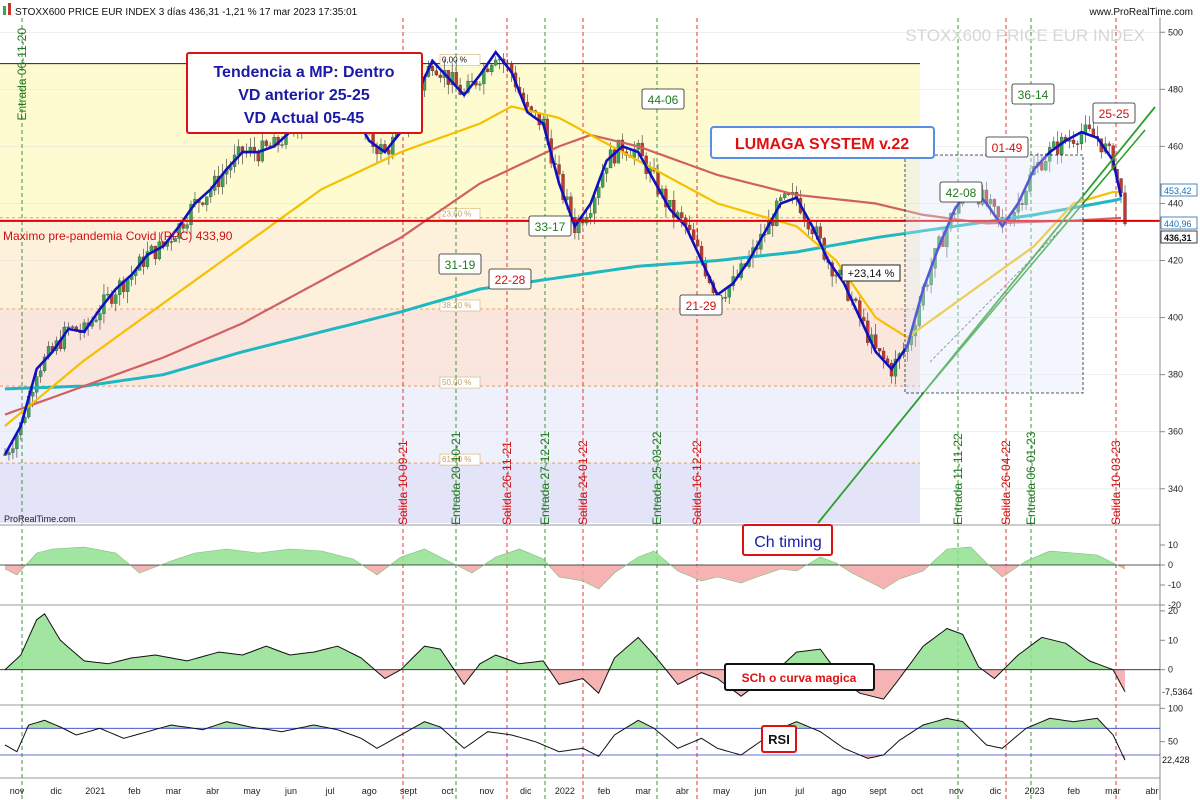  I want to click on fib-zone, so click(460, 425).